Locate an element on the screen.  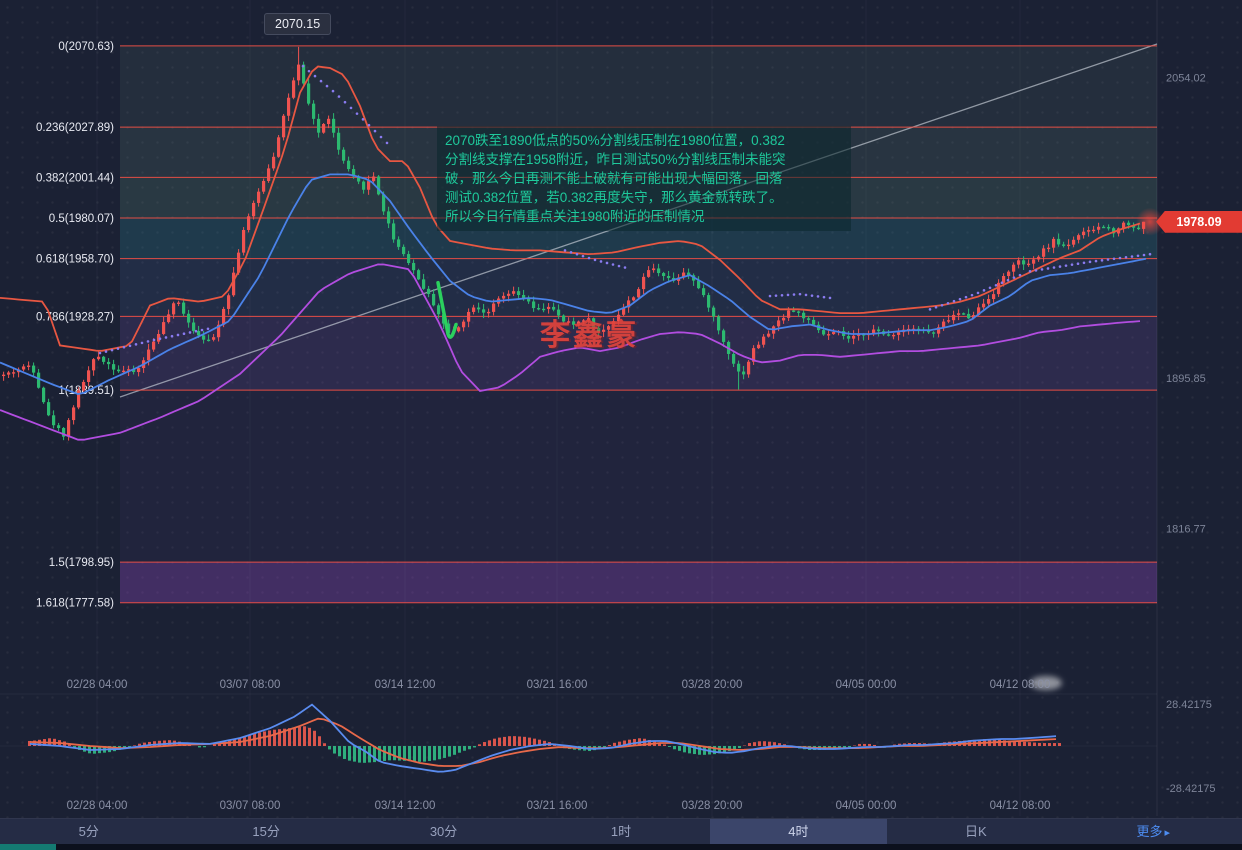
svg-text: 0(2070.63) is located at coordinates (86, 47).